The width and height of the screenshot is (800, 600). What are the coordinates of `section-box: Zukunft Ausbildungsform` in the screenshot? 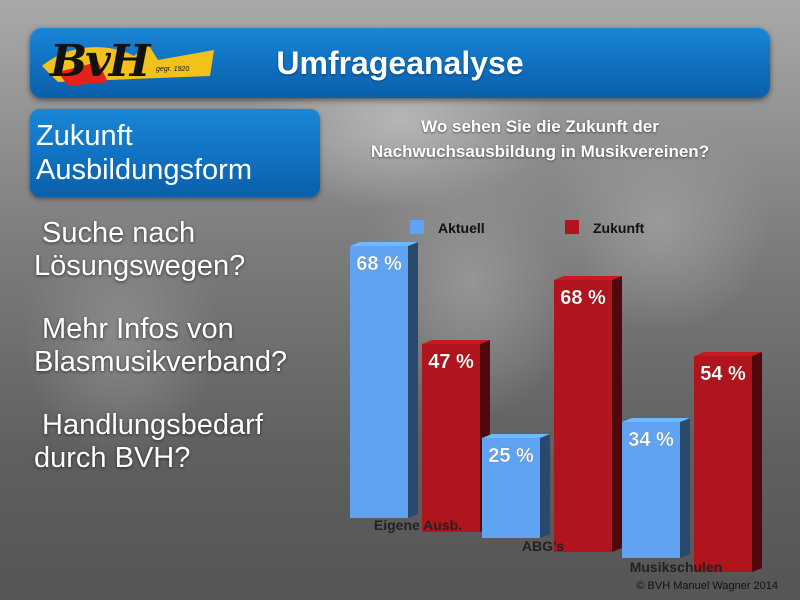 It's located at (175, 153).